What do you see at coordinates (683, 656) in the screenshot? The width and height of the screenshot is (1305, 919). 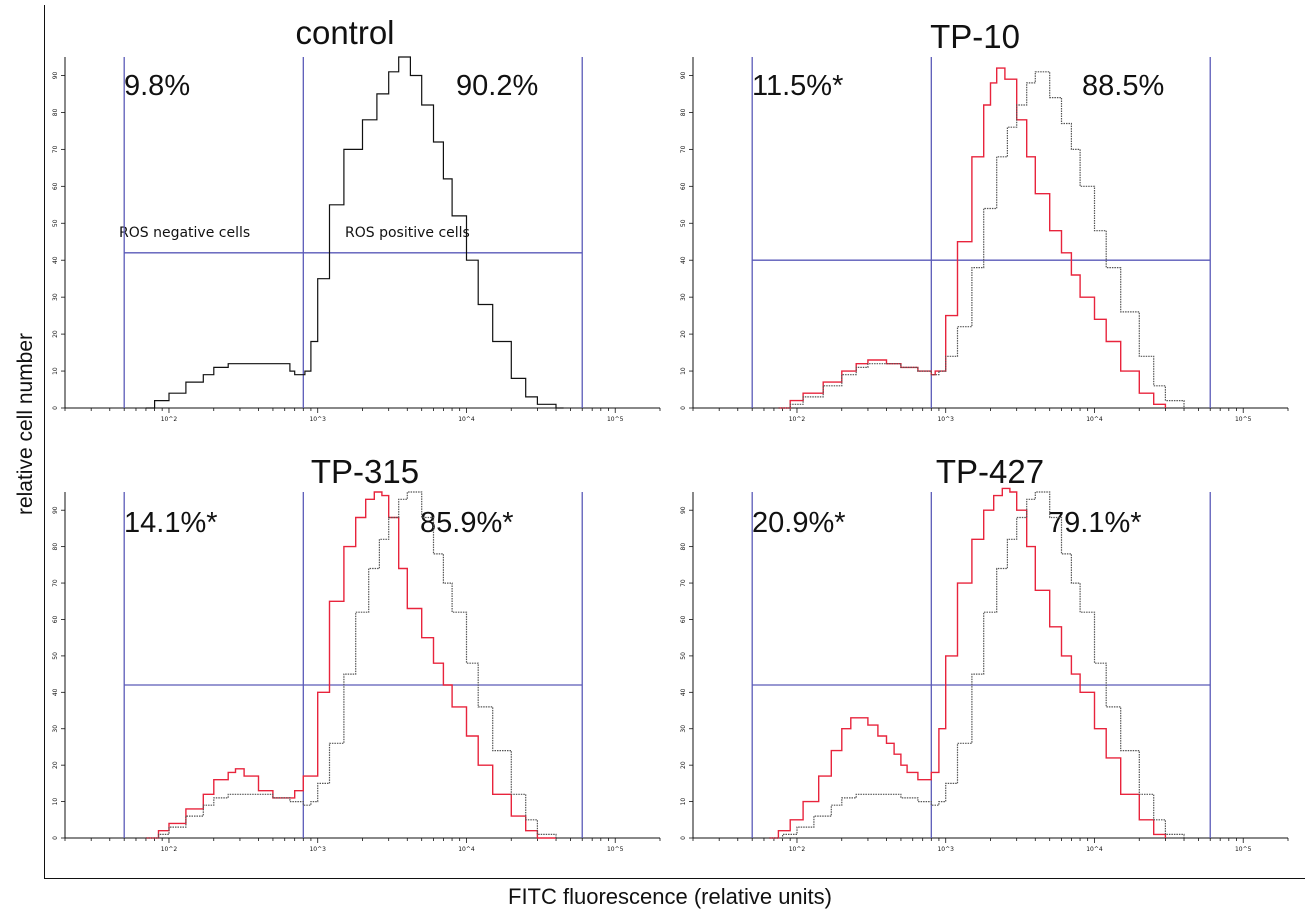 I see `y-tick-label-tp427: 50` at bounding box center [683, 656].